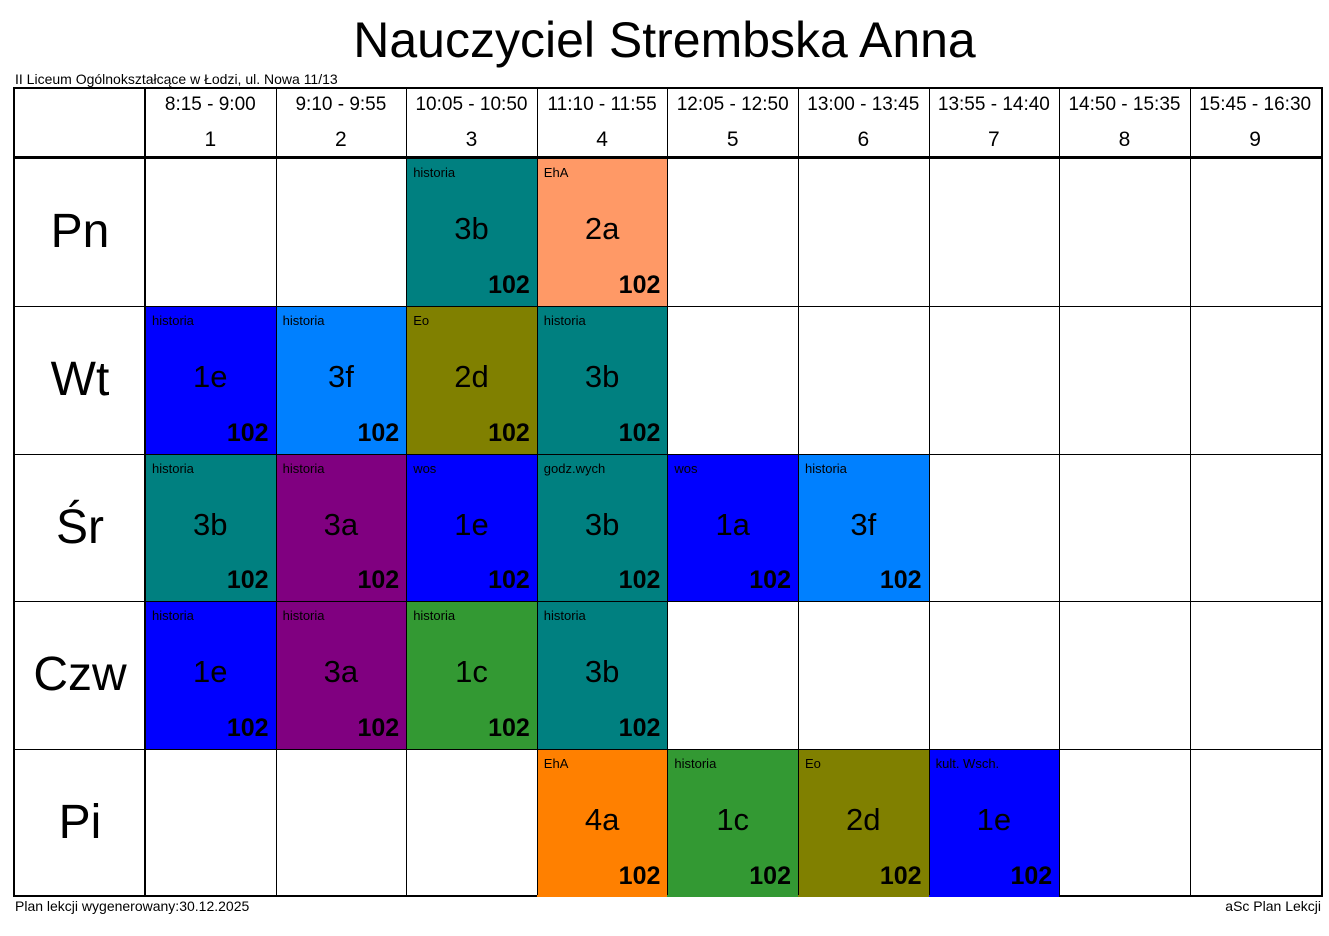  I want to click on lesson-cell: godz.wych 3b 102, so click(602, 527).